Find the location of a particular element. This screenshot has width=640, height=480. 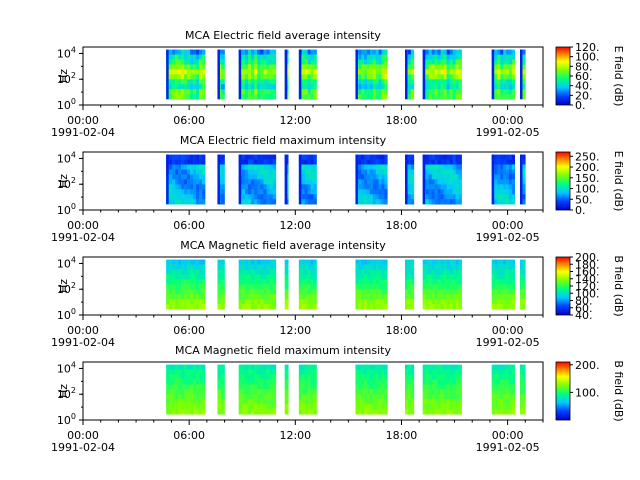

panel-title: MCA Magnetic field maximum intensity is located at coordinates (283, 350).